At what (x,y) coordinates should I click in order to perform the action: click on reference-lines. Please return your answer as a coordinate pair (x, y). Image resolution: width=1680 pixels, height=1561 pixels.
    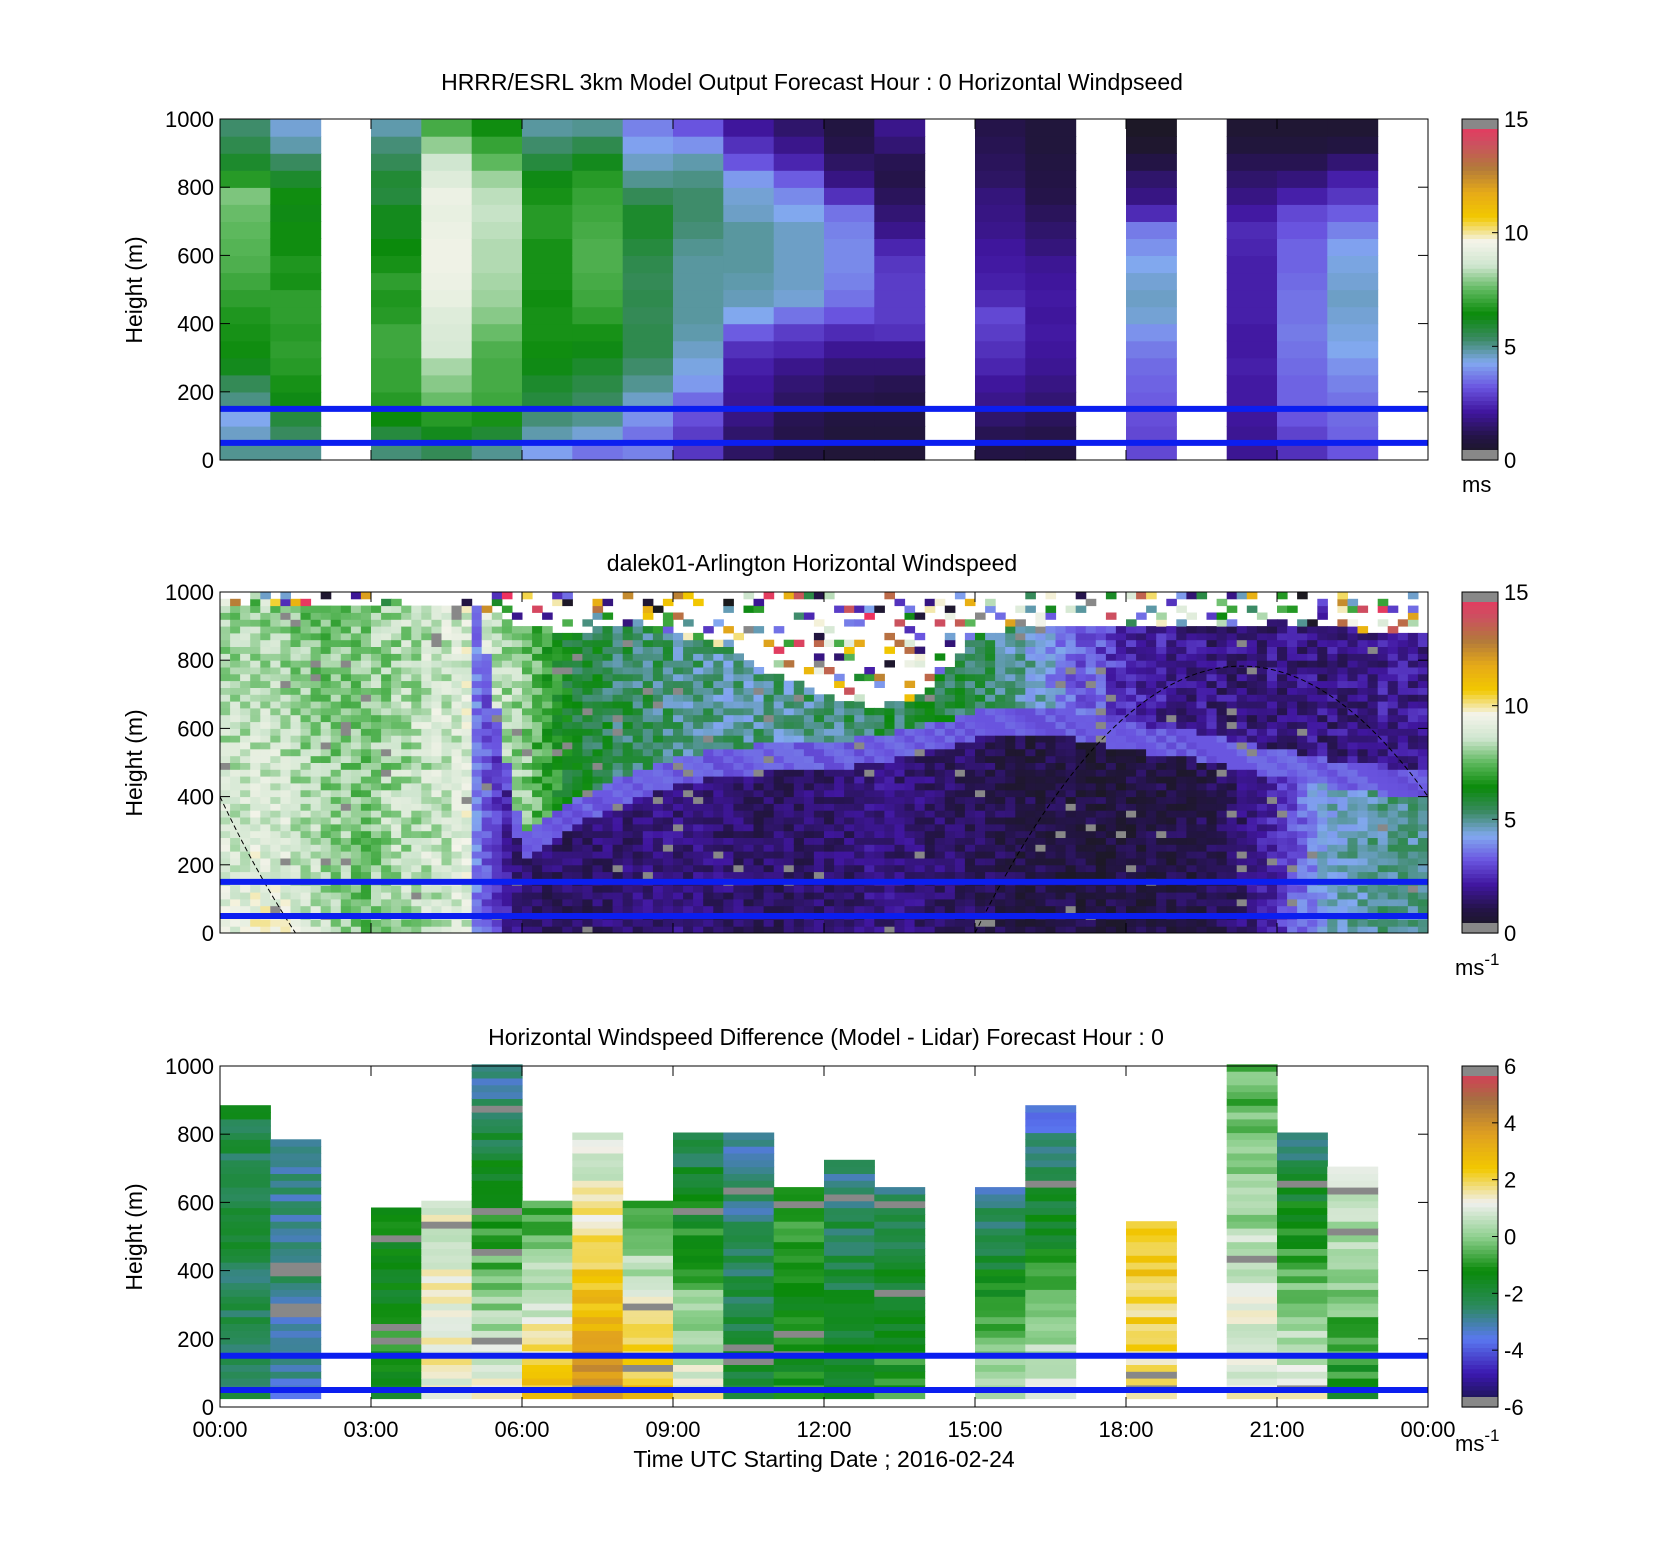
    Looking at the image, I should click on (824, 425).